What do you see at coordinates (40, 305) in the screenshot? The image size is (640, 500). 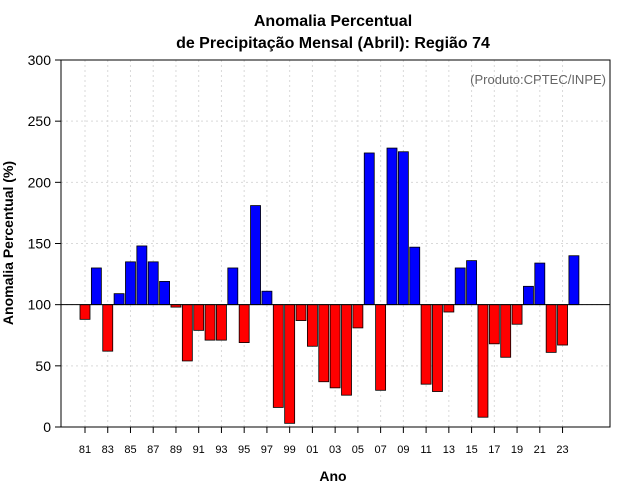 I see `y-tick-label-100: 100` at bounding box center [40, 305].